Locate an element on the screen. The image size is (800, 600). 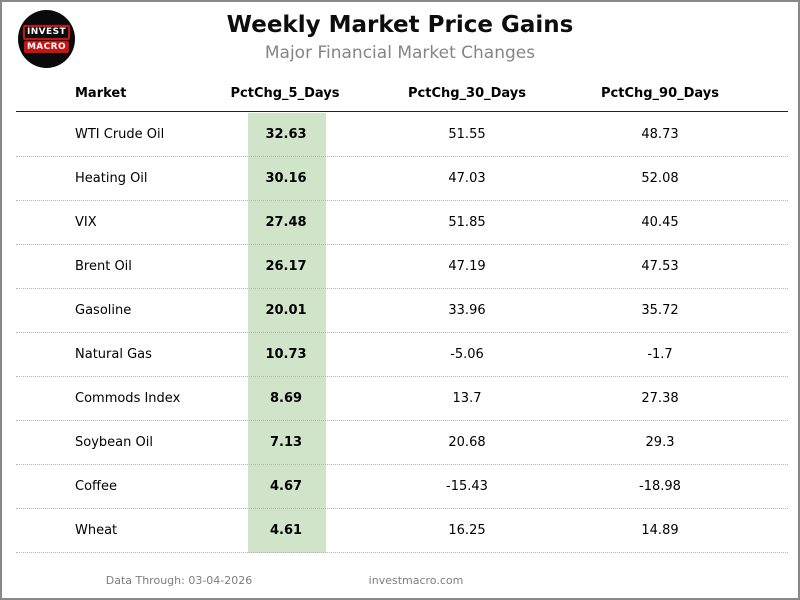
pctchg-5-days-value: 10.73 is located at coordinates (286, 354).